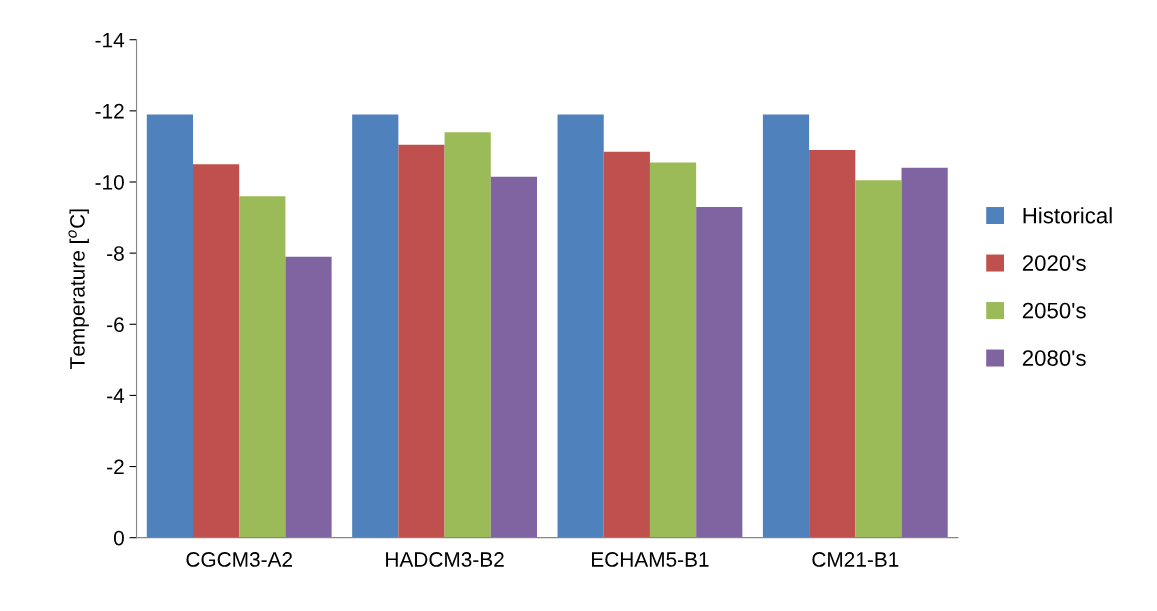 The height and width of the screenshot is (611, 1157). What do you see at coordinates (239, 559) in the screenshot?
I see `x-tick-label: CGCM3-A2` at bounding box center [239, 559].